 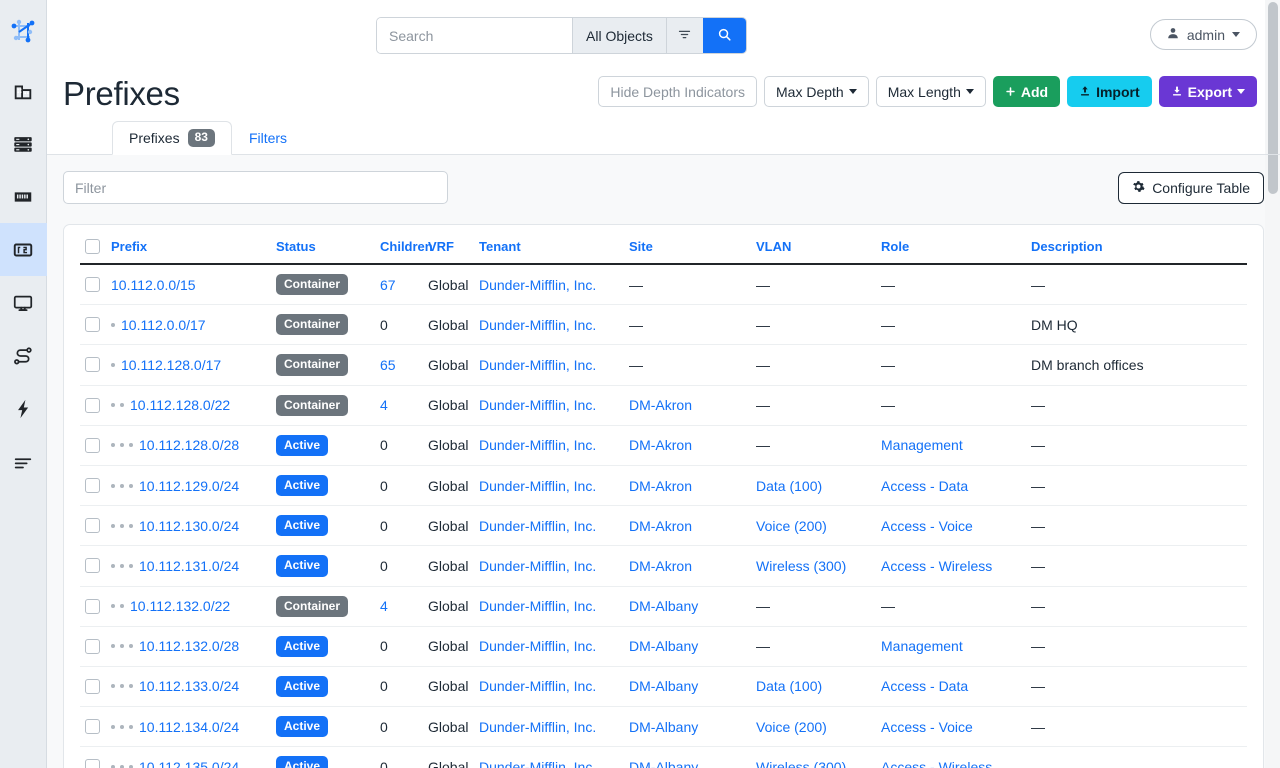 What do you see at coordinates (813, 245) in the screenshot?
I see `column-header-vlan: VLAN` at bounding box center [813, 245].